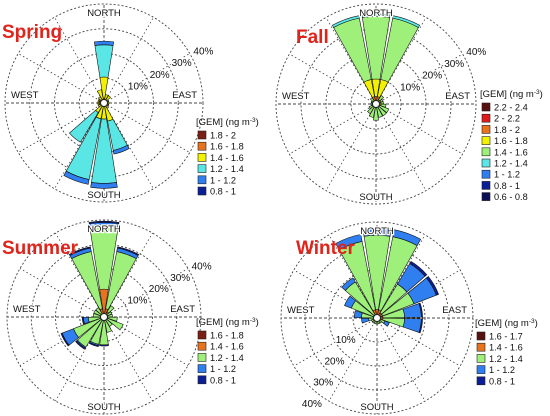 The width and height of the screenshot is (550, 416). What do you see at coordinates (40, 248) in the screenshot?
I see `panel-title: Summer` at bounding box center [40, 248].